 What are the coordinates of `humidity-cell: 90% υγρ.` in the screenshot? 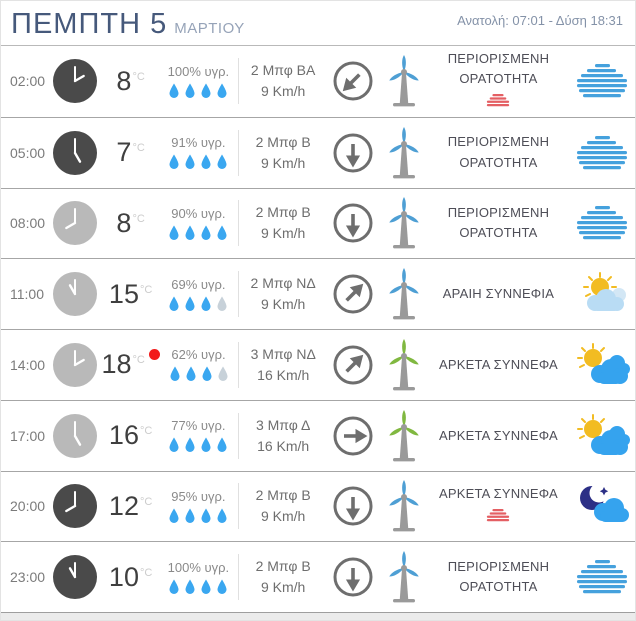 It's located at (199, 223).